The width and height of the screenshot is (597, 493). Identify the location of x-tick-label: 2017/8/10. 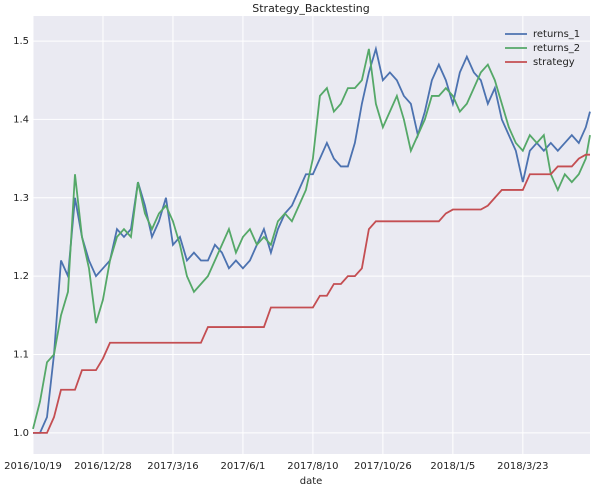
(312, 466).